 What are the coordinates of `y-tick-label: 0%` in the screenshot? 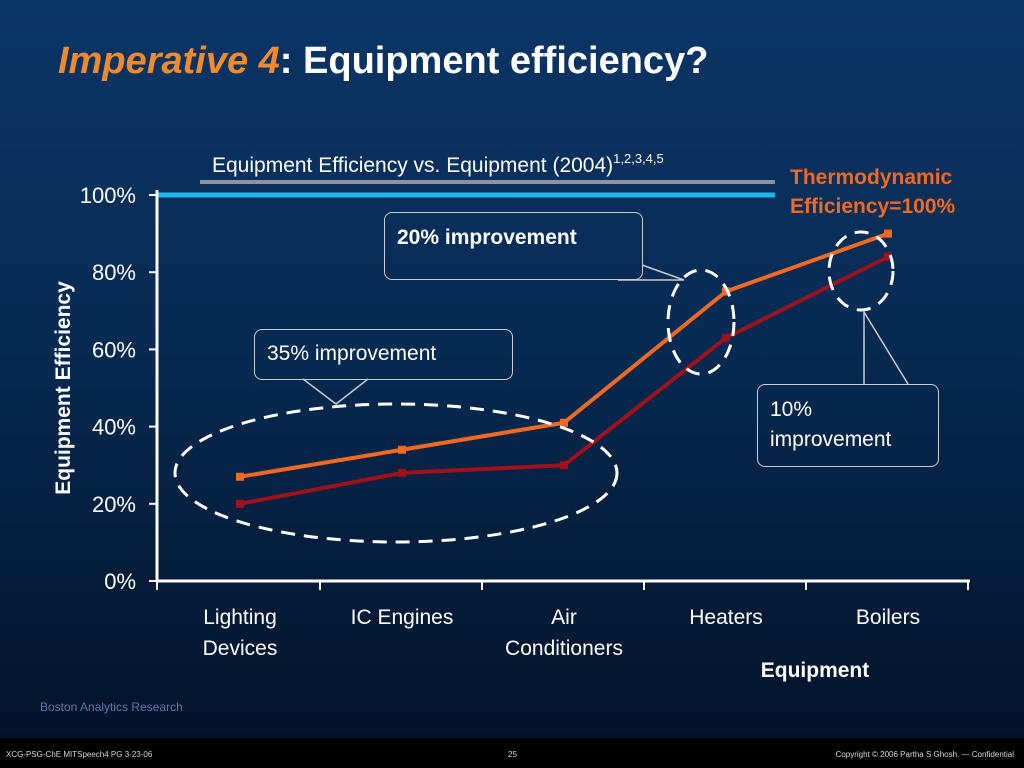 It's located at (120, 581).